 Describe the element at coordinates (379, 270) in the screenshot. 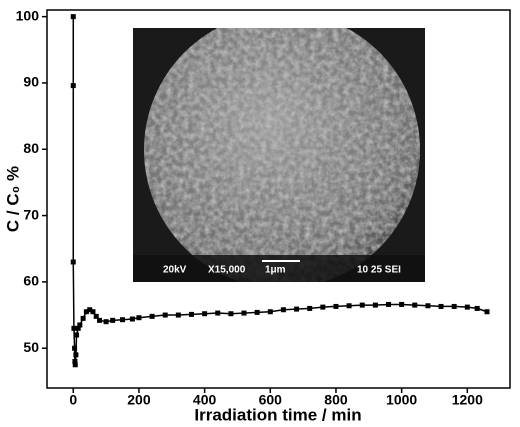

I see `inset-label: 10 25 SEI` at that location.